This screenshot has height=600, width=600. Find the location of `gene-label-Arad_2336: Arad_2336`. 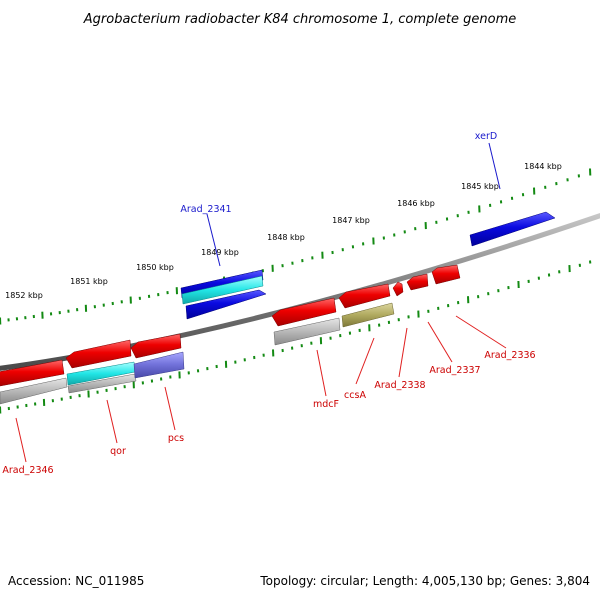

gene-label-Arad_2336: Arad_2336 is located at coordinates (509, 355).